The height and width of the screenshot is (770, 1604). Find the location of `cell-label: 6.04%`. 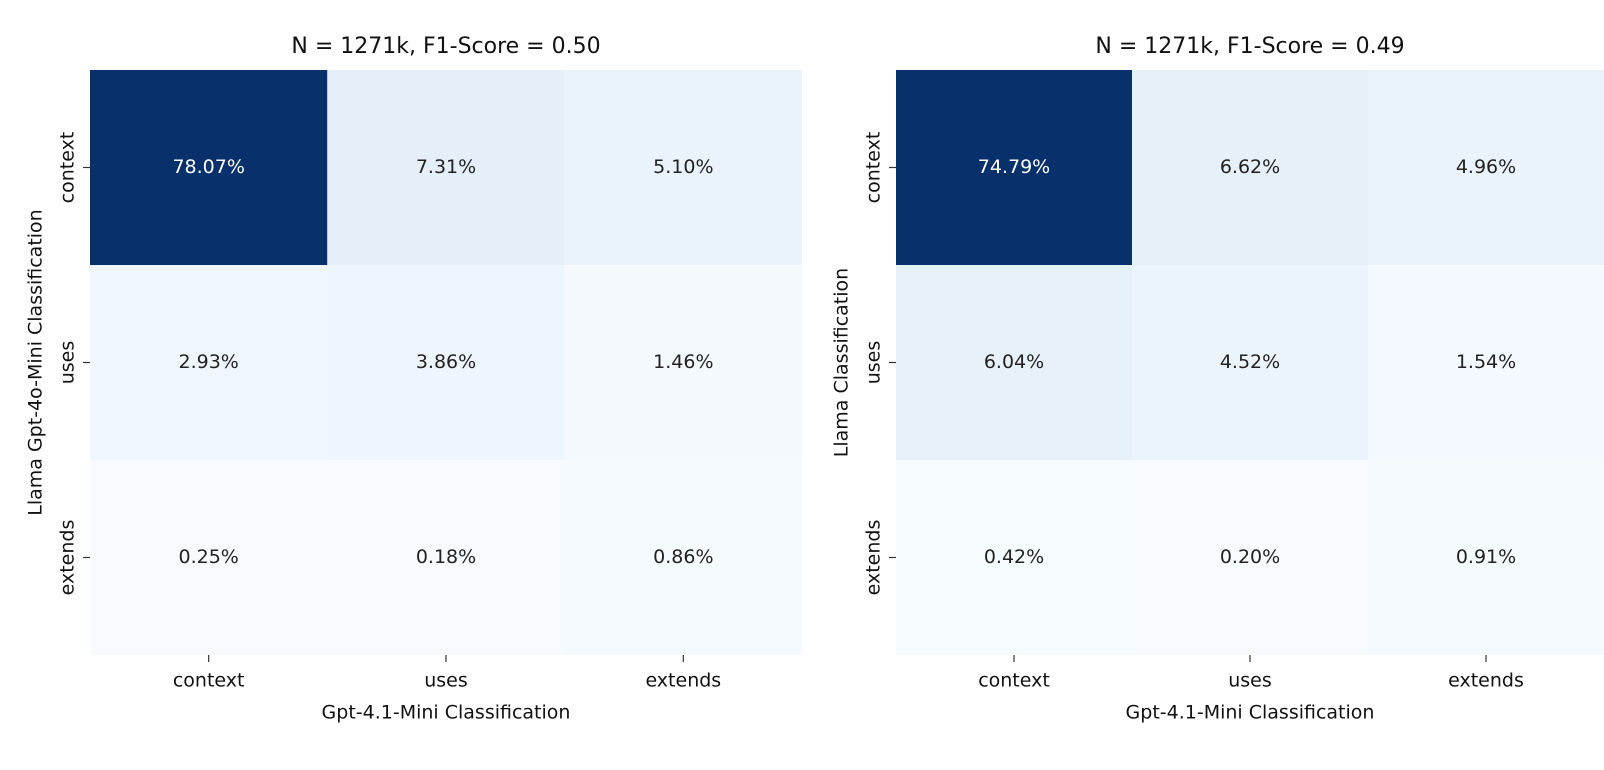

cell-label: 6.04% is located at coordinates (1014, 362).